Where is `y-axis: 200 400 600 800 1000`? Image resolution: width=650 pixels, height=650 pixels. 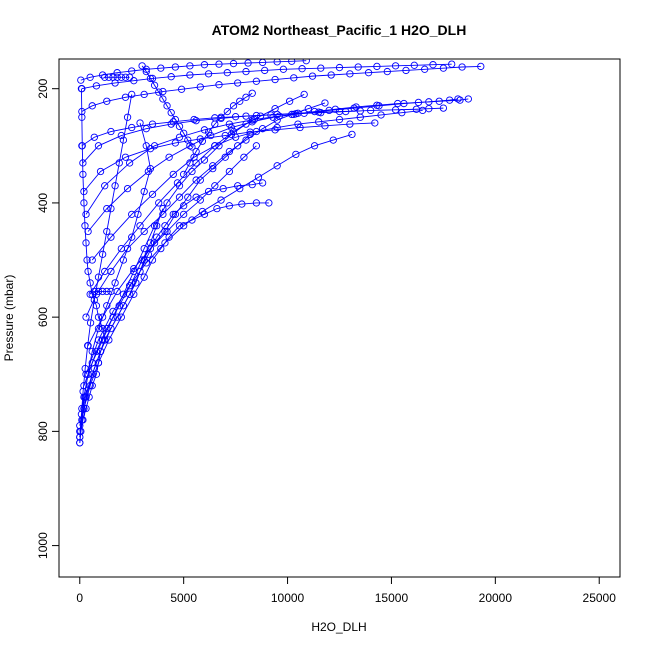
y-axis: 200 400 600 800 1000 is located at coordinates (48, 318).